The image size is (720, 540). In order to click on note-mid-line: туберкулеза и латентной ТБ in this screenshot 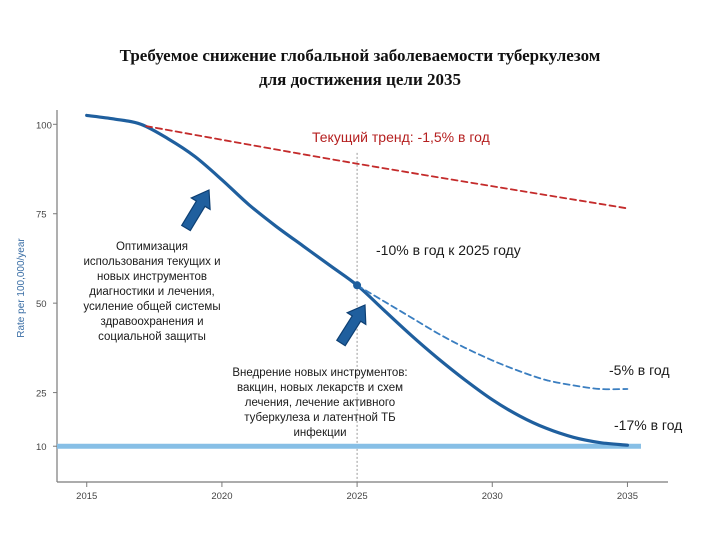, I will do `click(320, 418)`.